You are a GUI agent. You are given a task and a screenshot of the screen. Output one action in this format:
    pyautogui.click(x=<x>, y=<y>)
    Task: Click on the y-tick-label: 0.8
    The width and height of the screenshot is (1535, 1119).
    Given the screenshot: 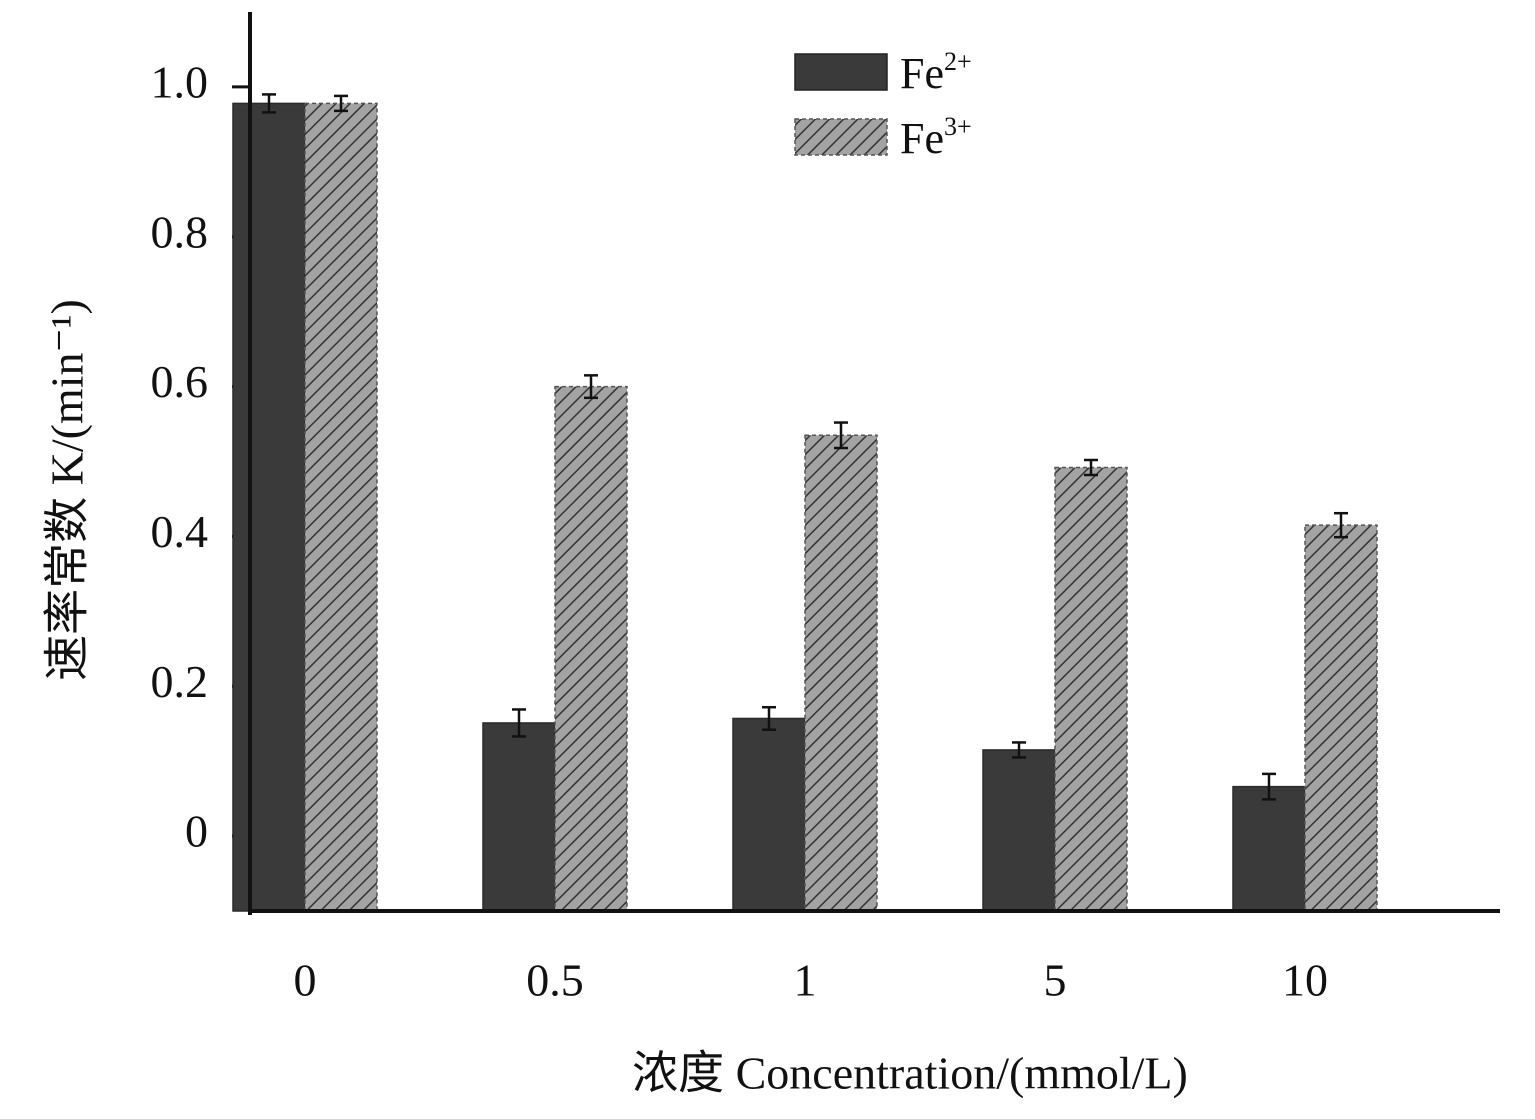 What is the action you would take?
    pyautogui.click(x=180, y=231)
    